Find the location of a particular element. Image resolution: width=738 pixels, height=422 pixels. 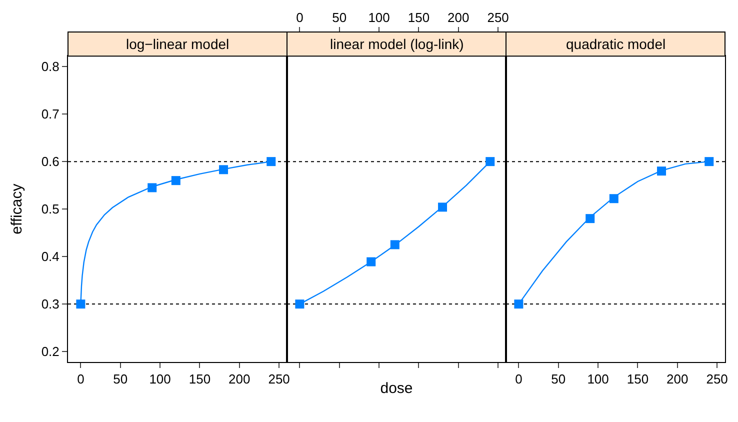

y-tick-label: 0.2 is located at coordinates (50, 352).